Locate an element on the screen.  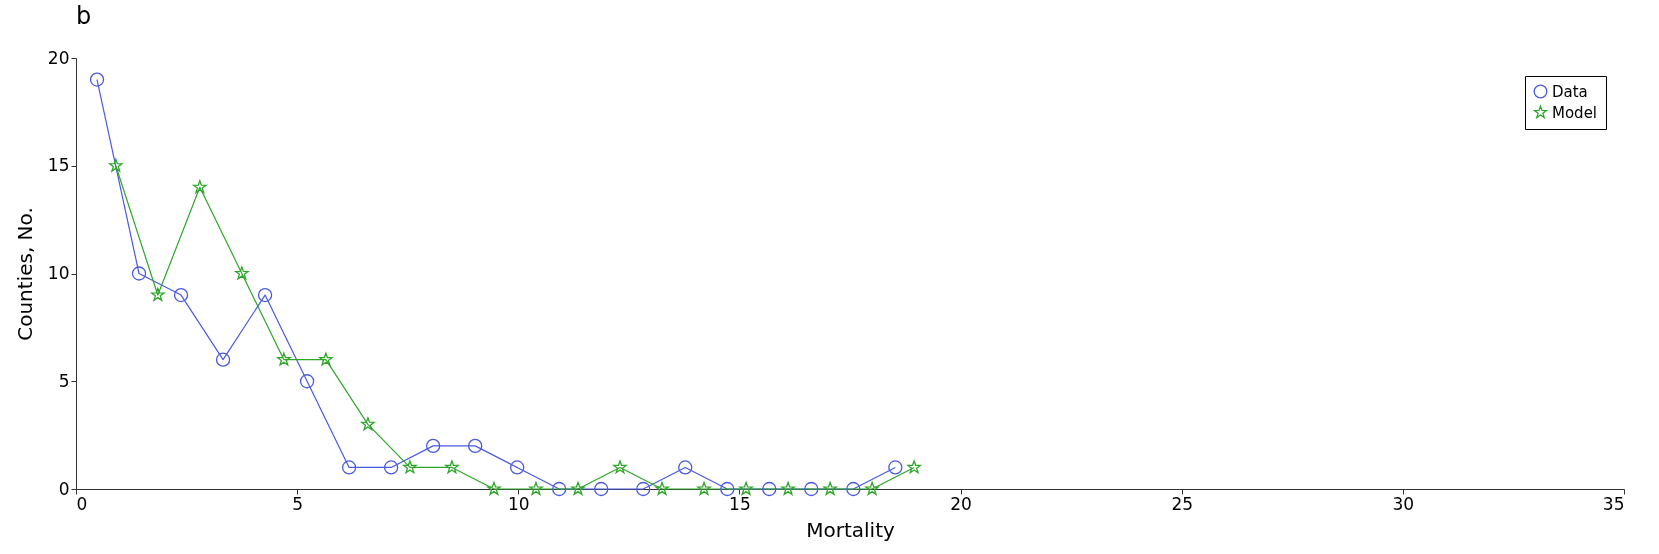
y-tick-label: 15 is located at coordinates (58, 165).